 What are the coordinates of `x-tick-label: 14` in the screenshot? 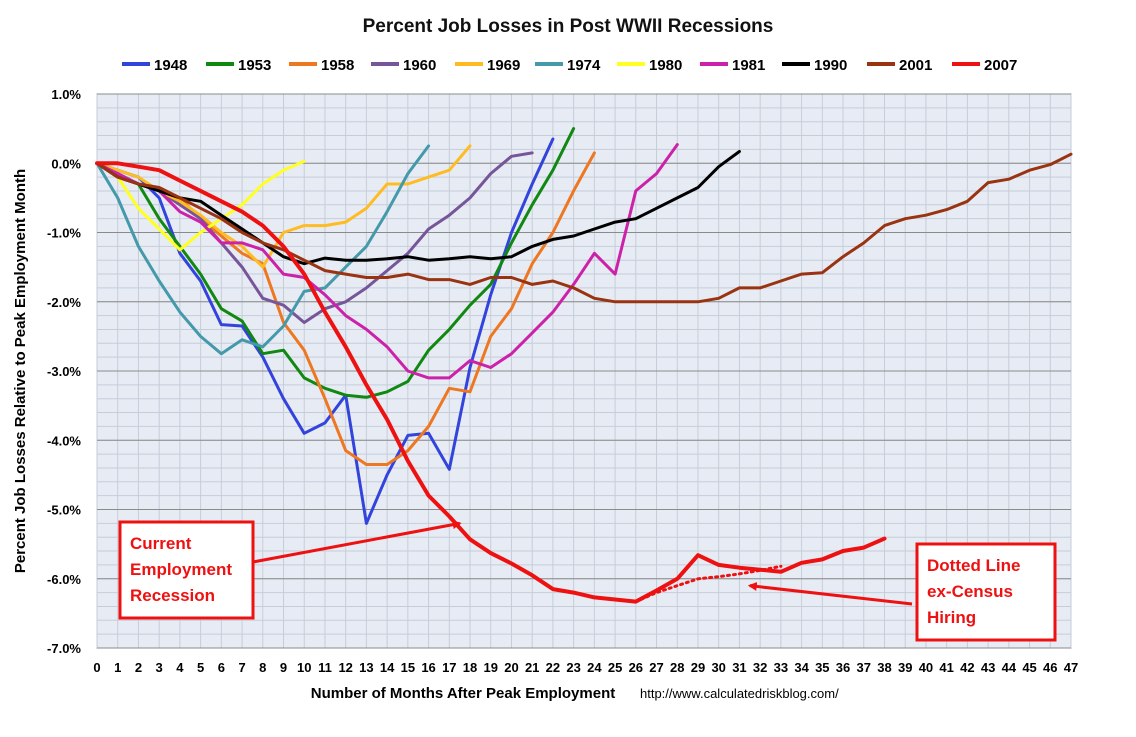 It's located at (387, 667).